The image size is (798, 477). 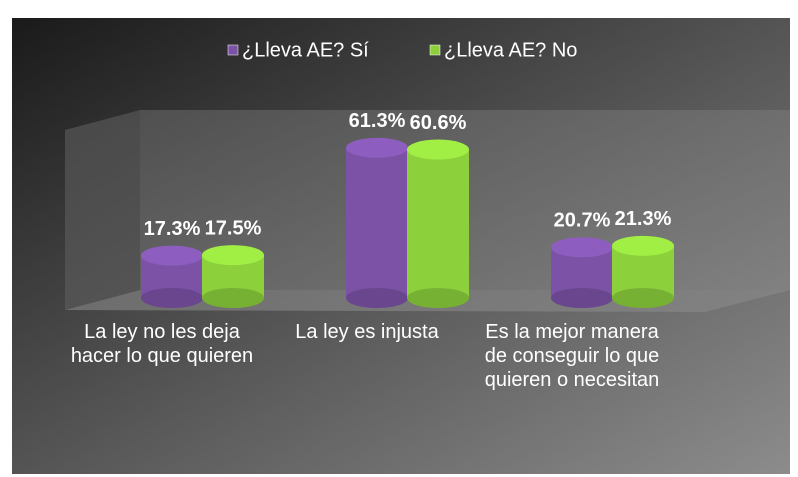 What do you see at coordinates (102, 210) in the screenshot?
I see `side-wall` at bounding box center [102, 210].